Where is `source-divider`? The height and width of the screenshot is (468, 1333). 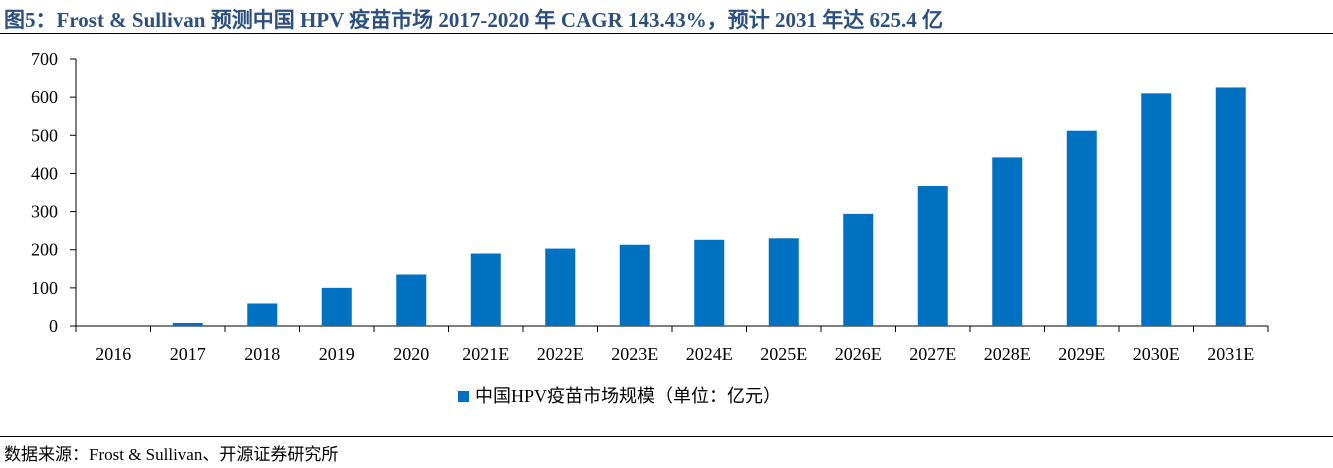 source-divider is located at coordinates (666, 436).